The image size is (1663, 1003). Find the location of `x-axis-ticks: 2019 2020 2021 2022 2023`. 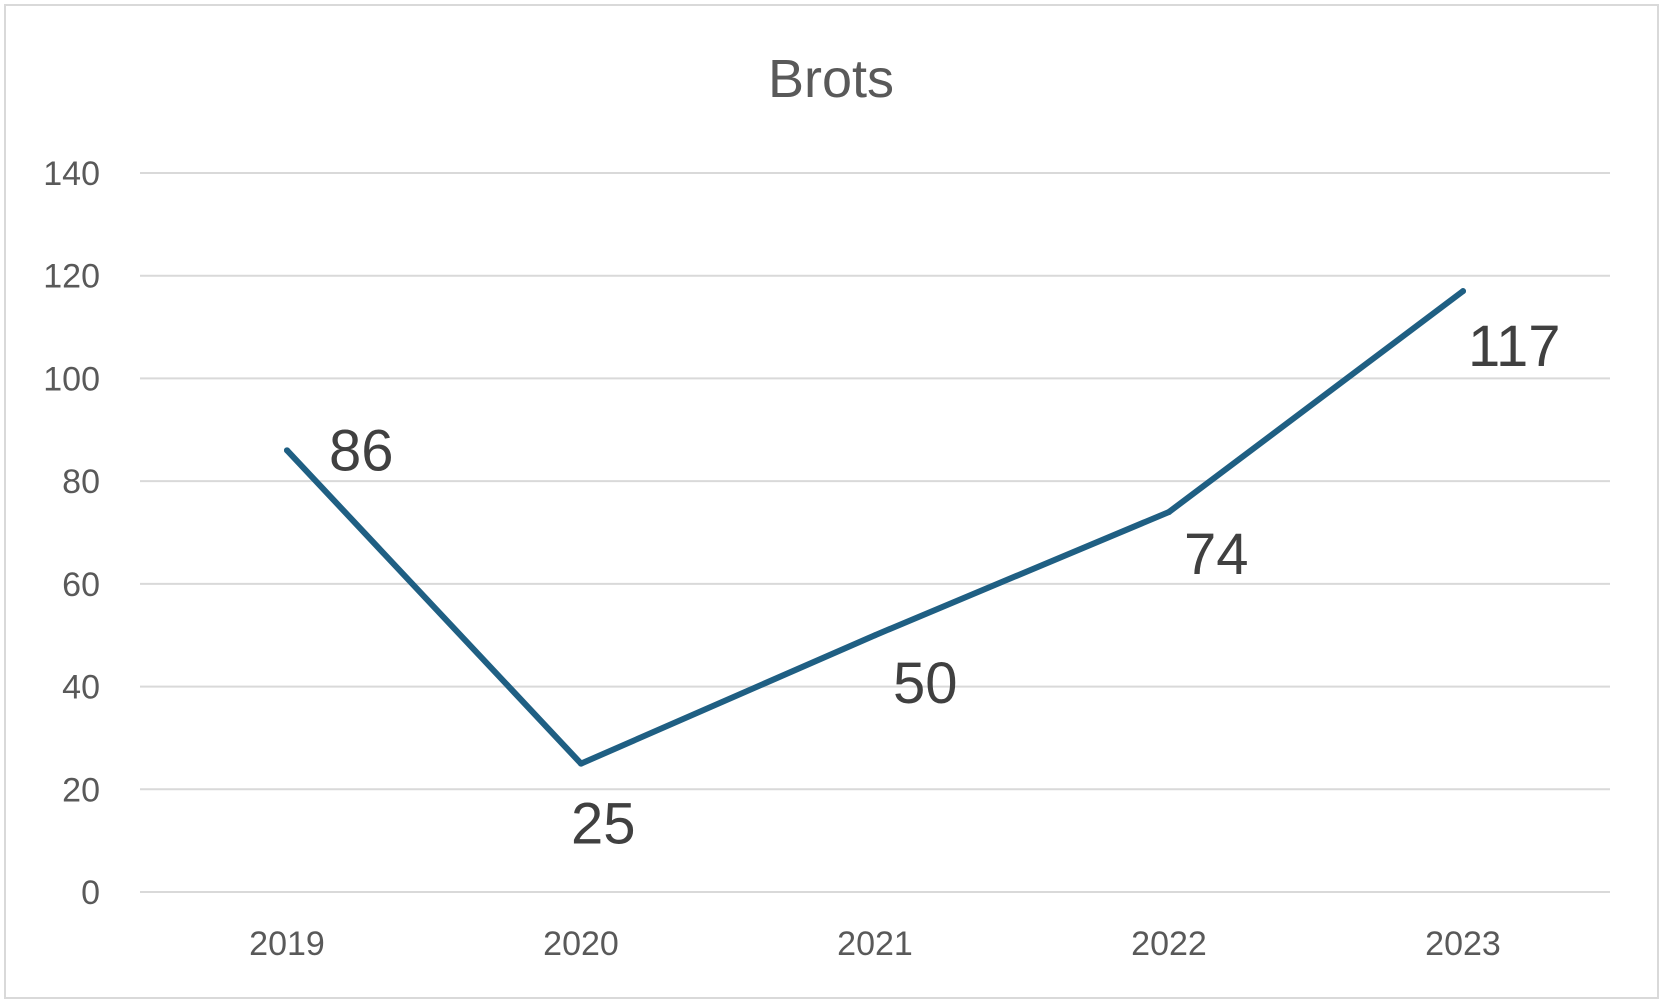

x-axis-ticks: 2019 2020 2021 2022 2023 is located at coordinates (875, 944).